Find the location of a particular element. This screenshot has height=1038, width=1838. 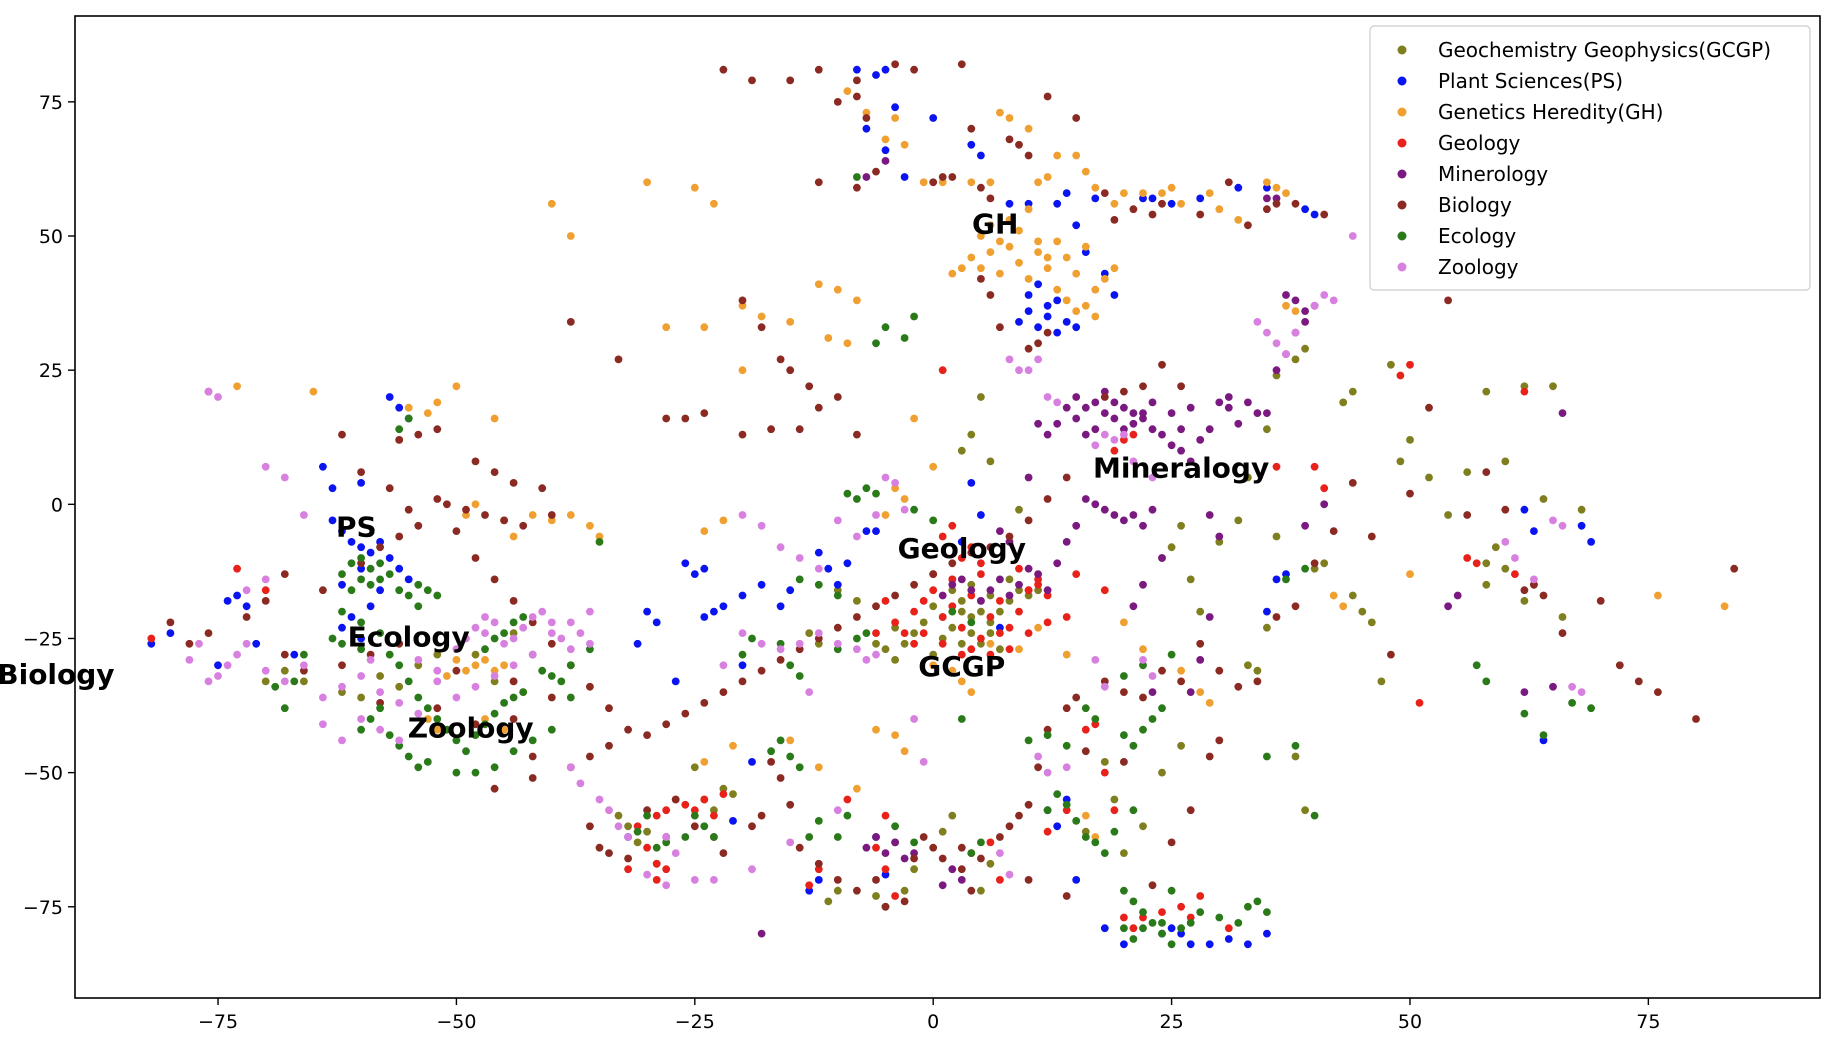

x-tick-label: 25 is located at coordinates (1171, 1022).